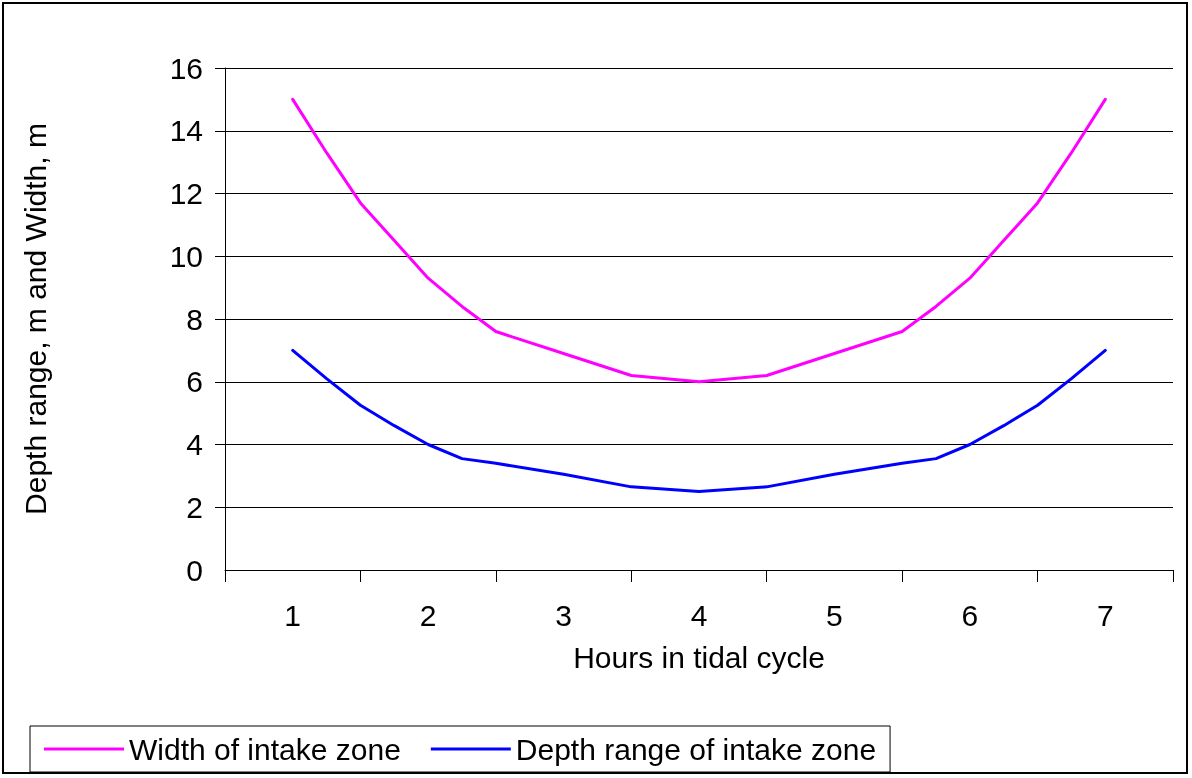 The height and width of the screenshot is (778, 1192). I want to click on y-tick-label: 2, so click(194, 507).